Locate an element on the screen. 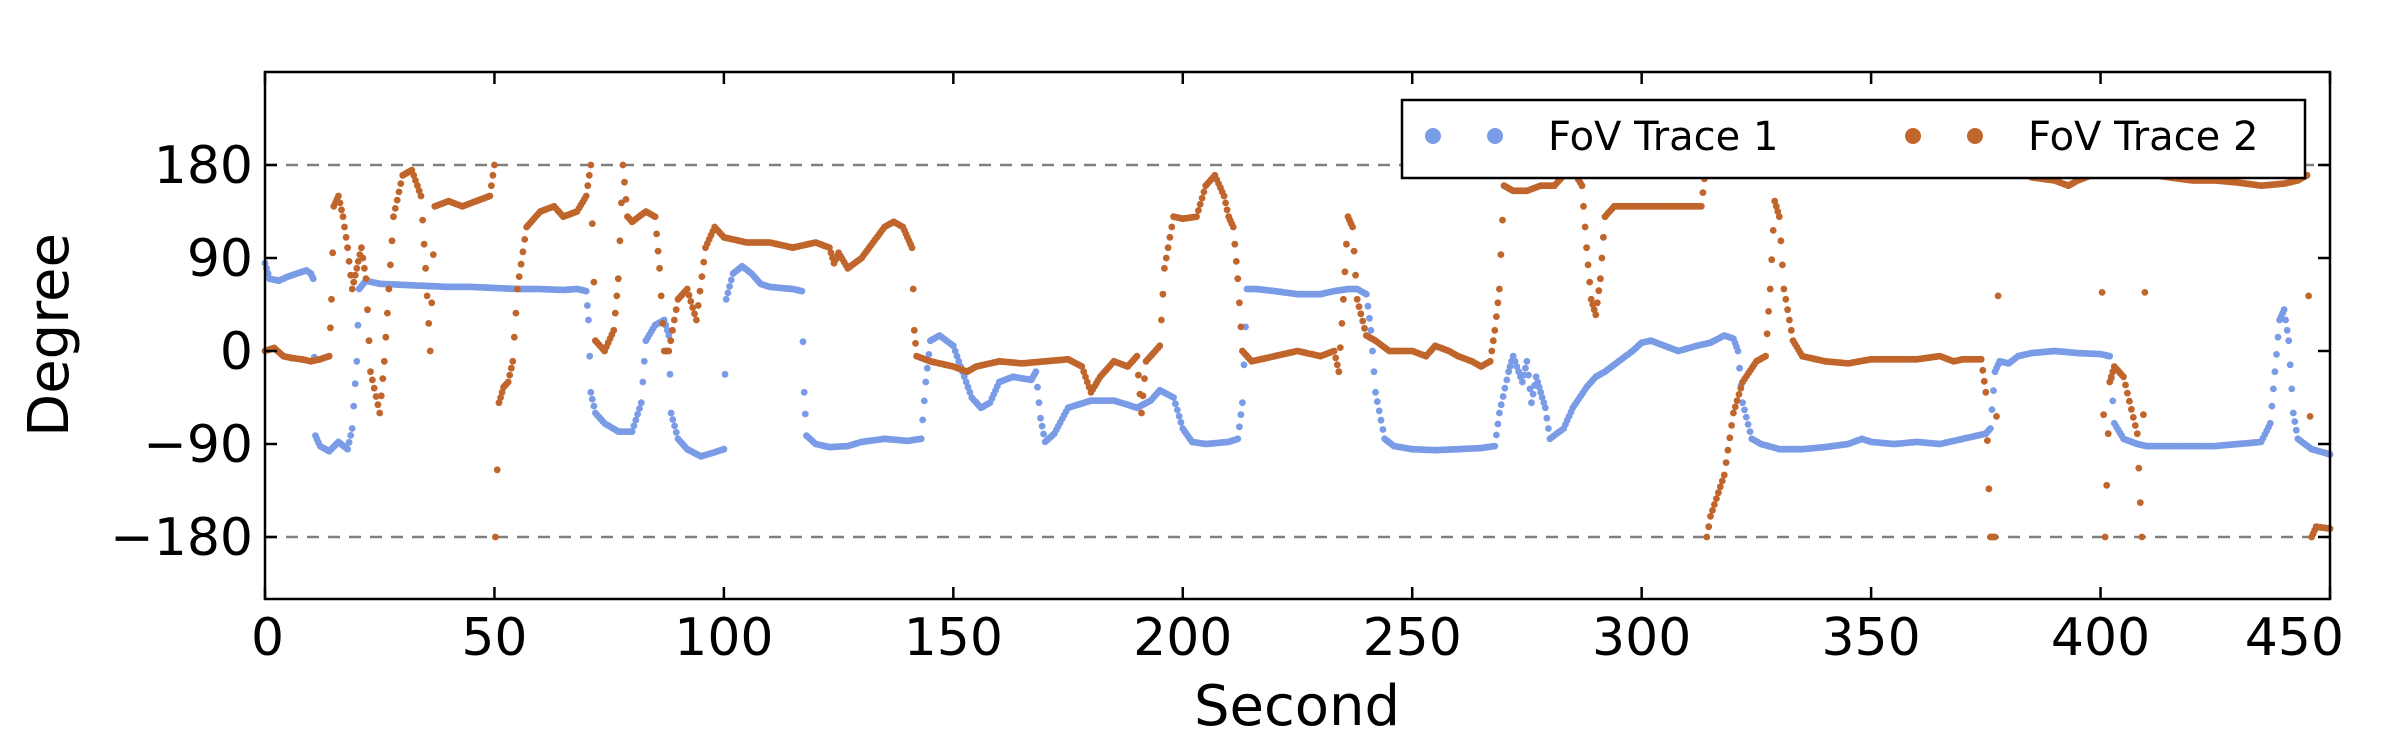 The image size is (2400, 750). y-tick-label-1: 90 is located at coordinates (220, 259).